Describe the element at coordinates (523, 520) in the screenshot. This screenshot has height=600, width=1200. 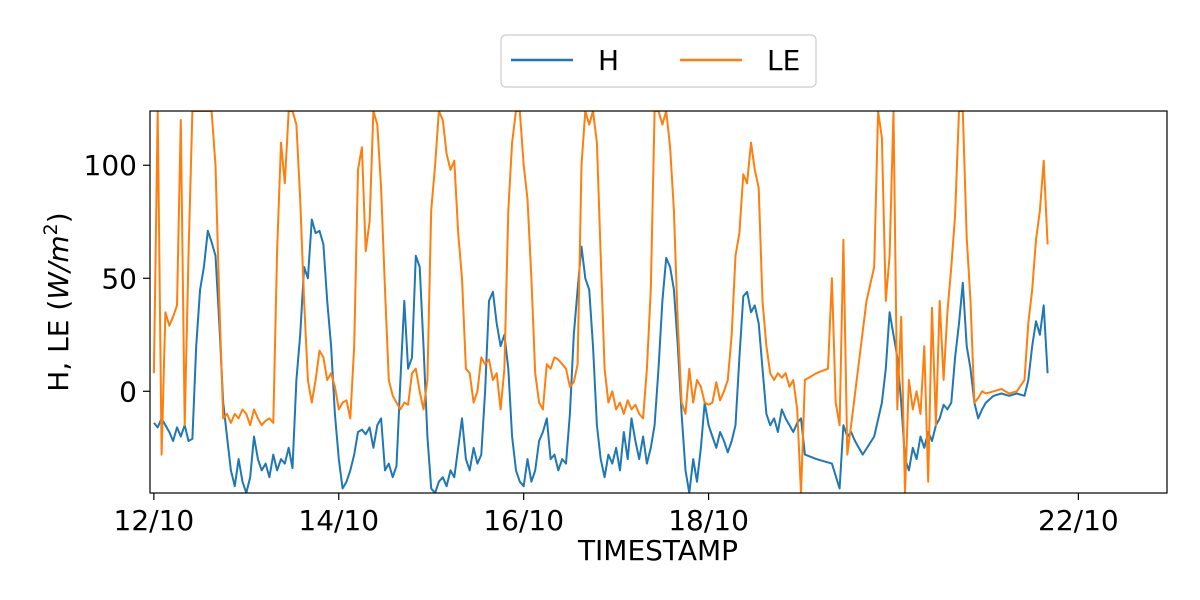
I see `x-tick-label: 16/10` at that location.